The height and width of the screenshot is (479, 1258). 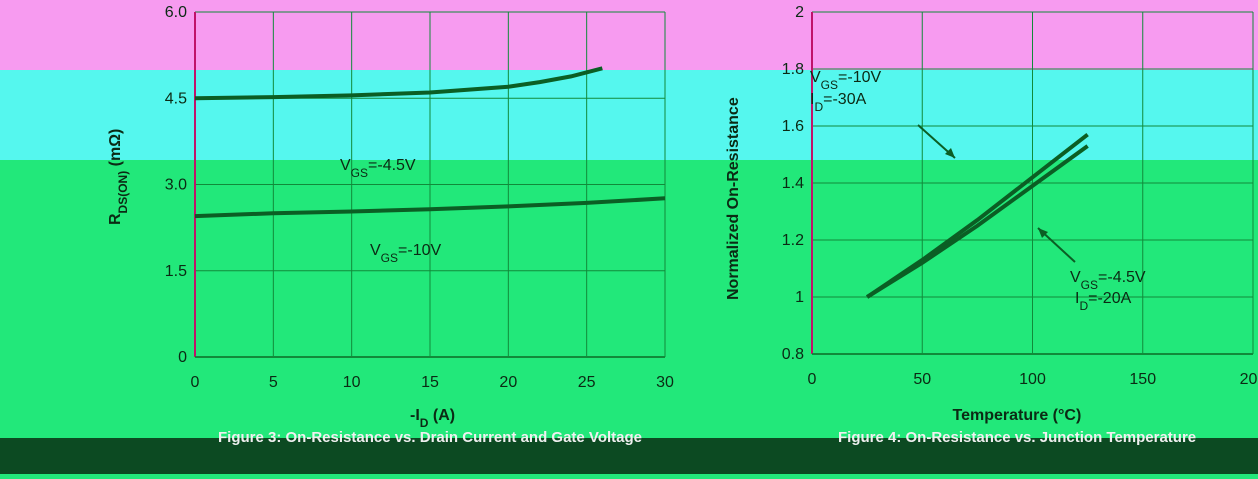 What do you see at coordinates (405, 253) in the screenshot?
I see `series-label-vgs-10v: VGS=-10V` at bounding box center [405, 253].